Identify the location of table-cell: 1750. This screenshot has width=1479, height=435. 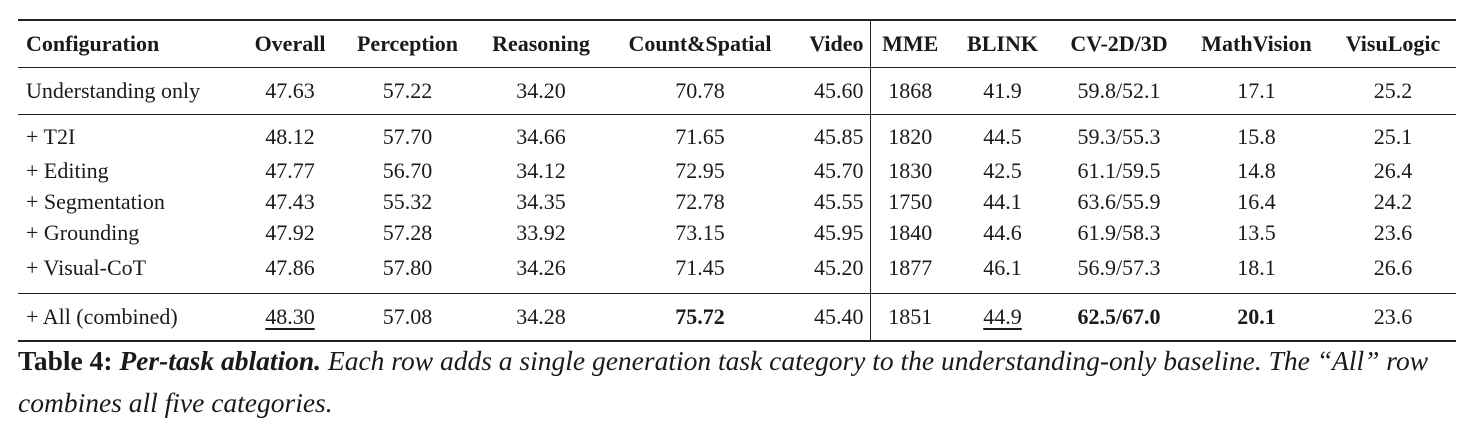
(910, 201).